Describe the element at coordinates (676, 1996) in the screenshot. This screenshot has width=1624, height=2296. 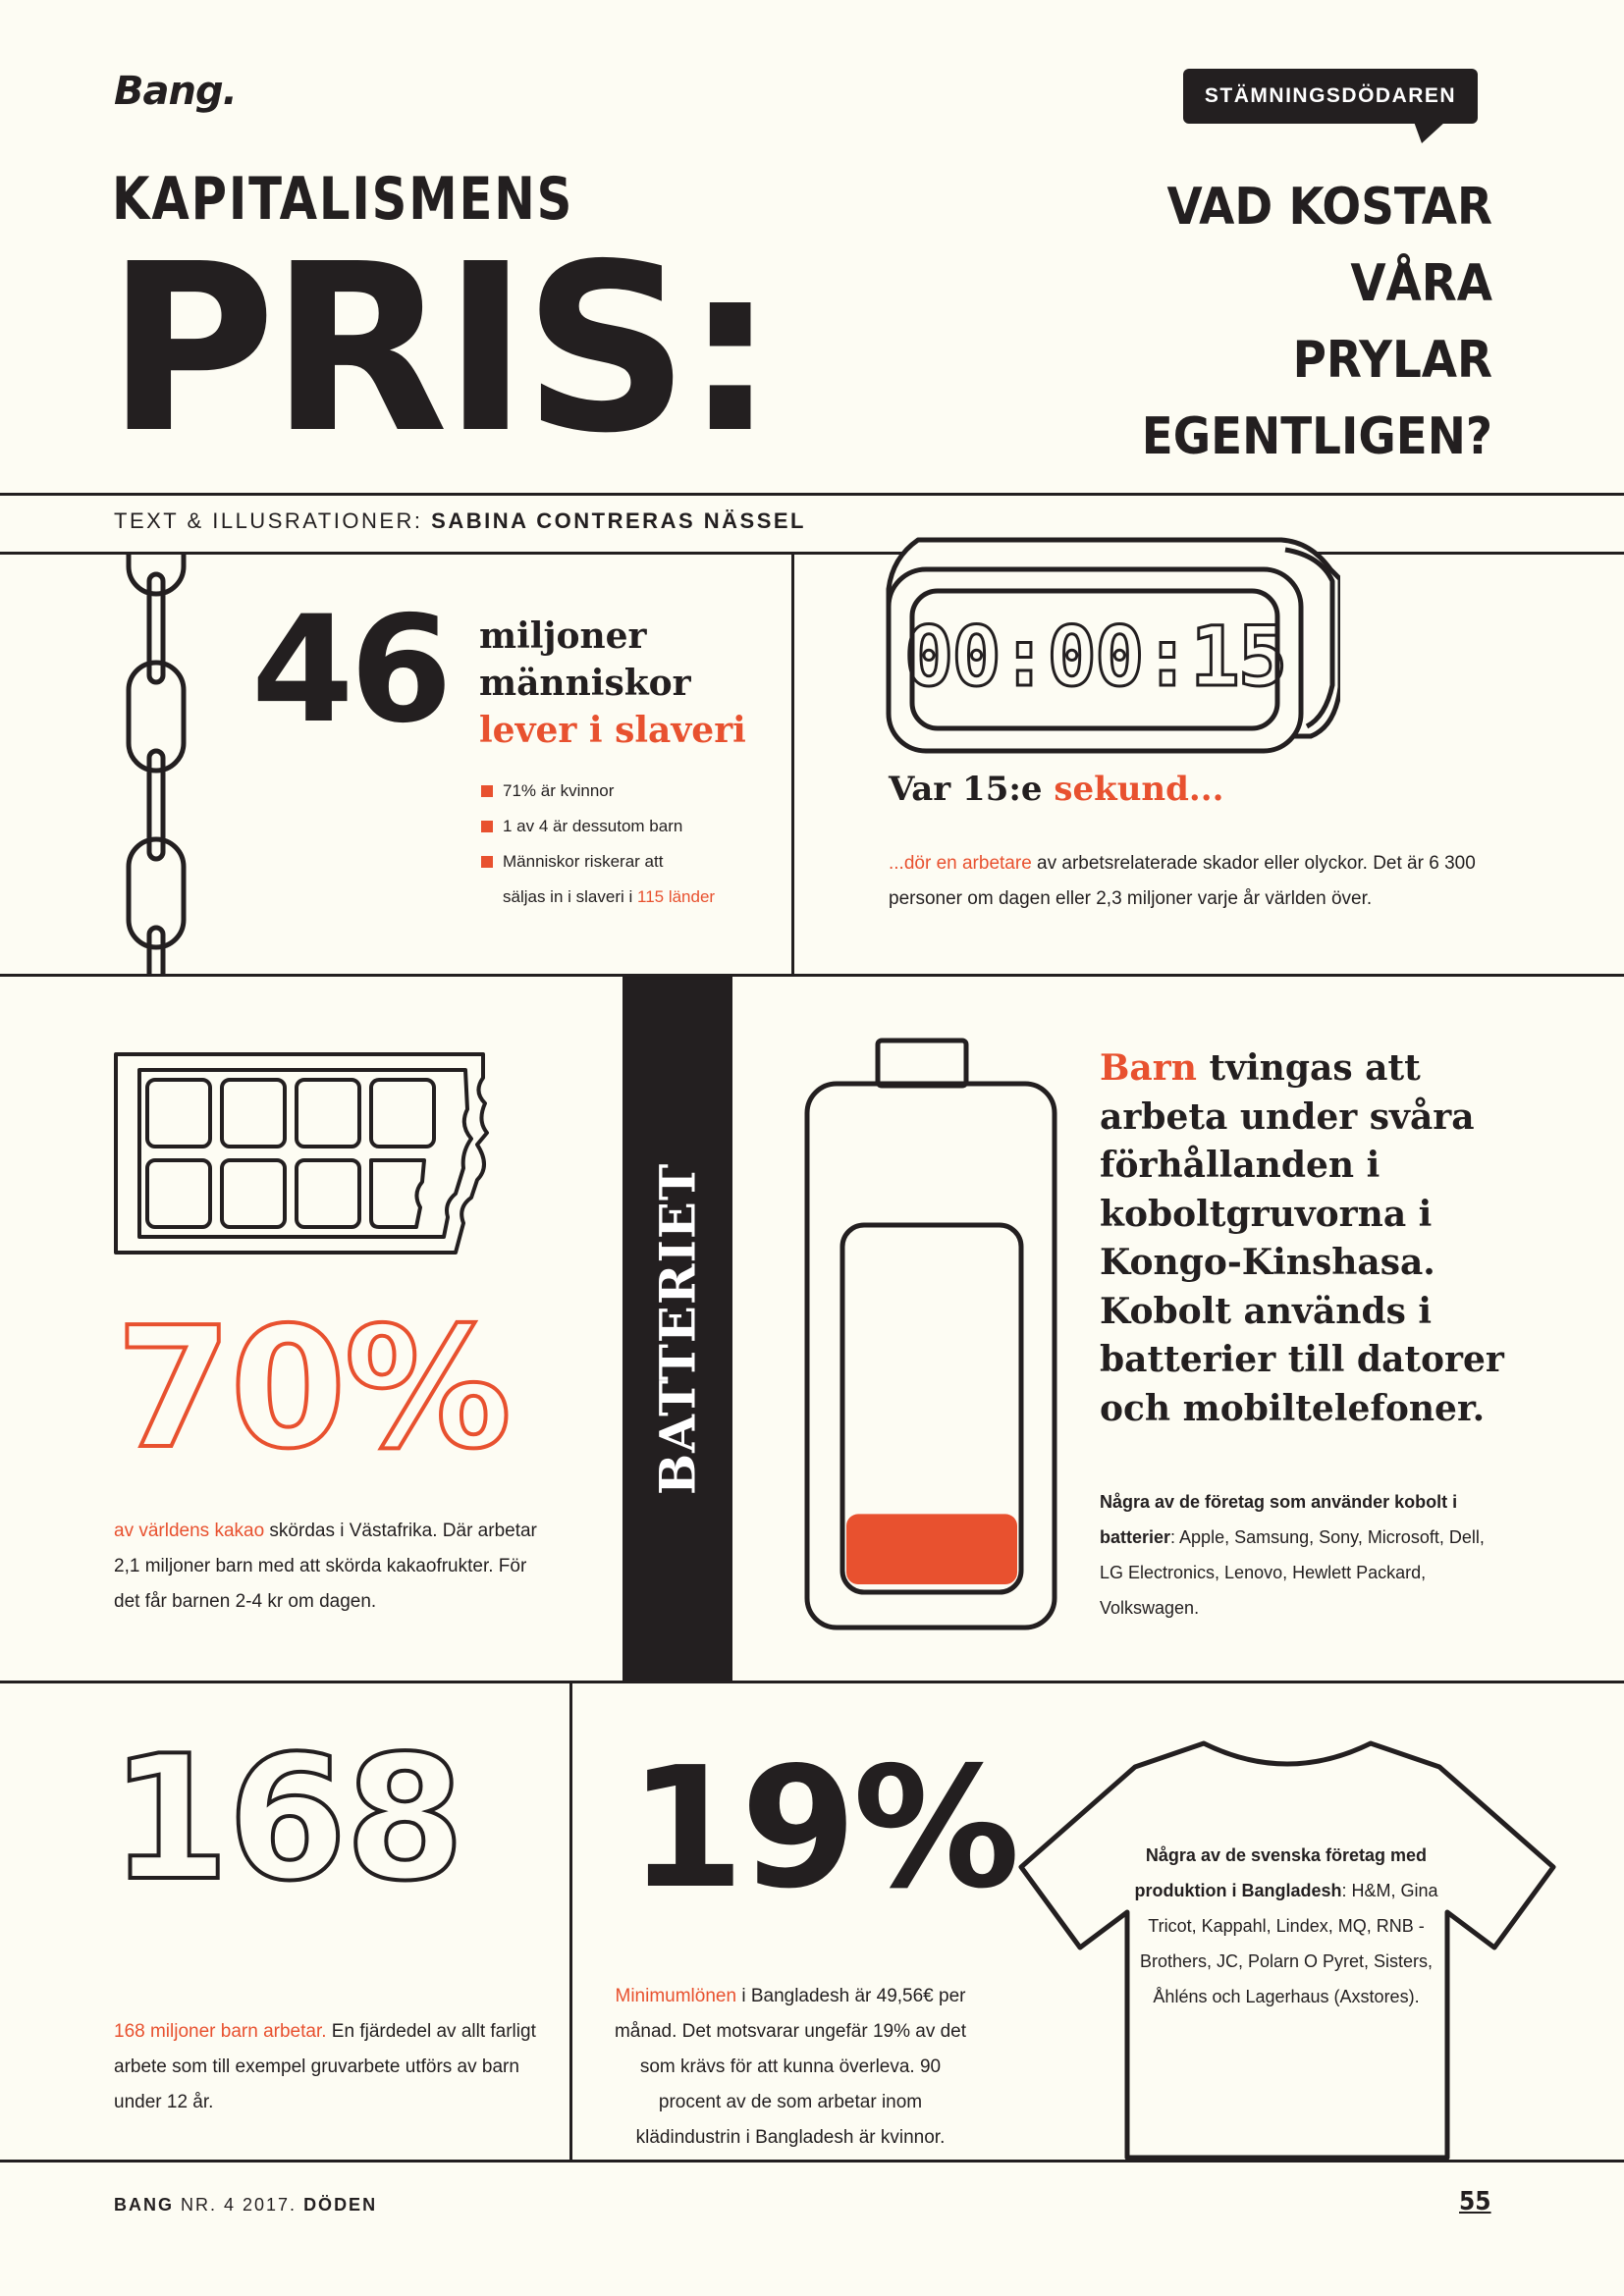
I see `wage-highlight: Minimumlönen` at that location.